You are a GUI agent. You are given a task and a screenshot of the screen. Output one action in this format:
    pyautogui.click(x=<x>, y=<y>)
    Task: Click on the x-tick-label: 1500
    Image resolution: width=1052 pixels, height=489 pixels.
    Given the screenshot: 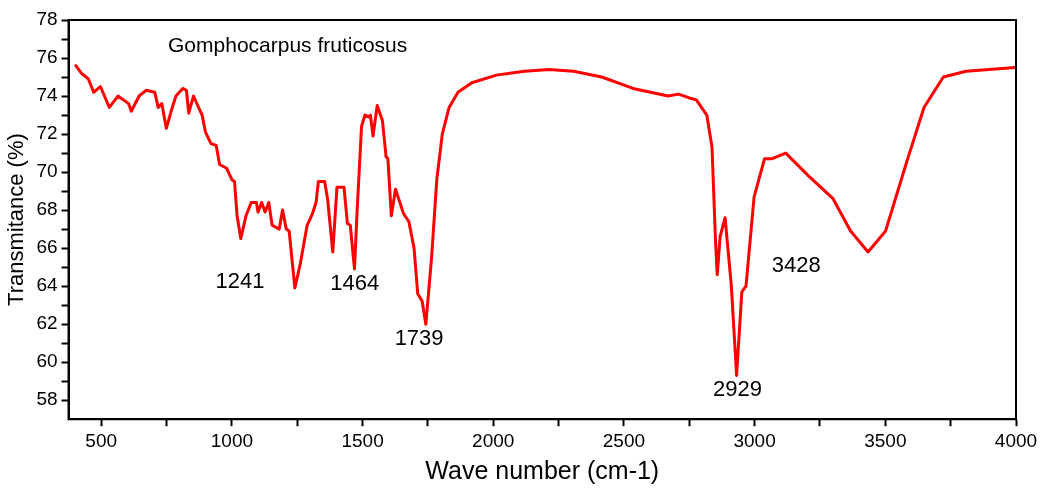 What is the action you would take?
    pyautogui.click(x=362, y=440)
    